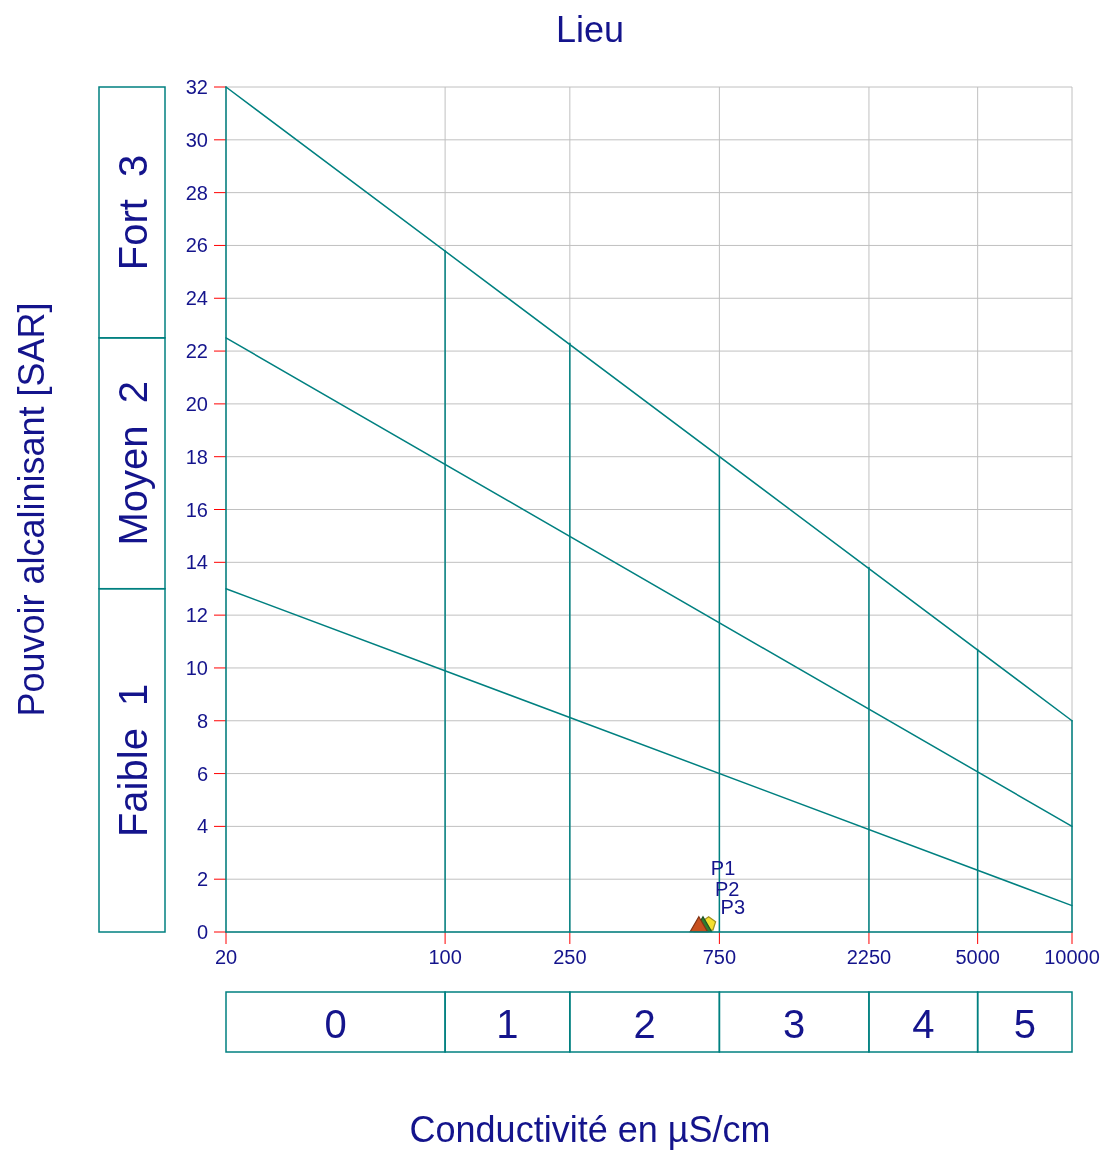 The width and height of the screenshot is (1103, 1151). I want to click on x-tick-label: 20, so click(226, 957).